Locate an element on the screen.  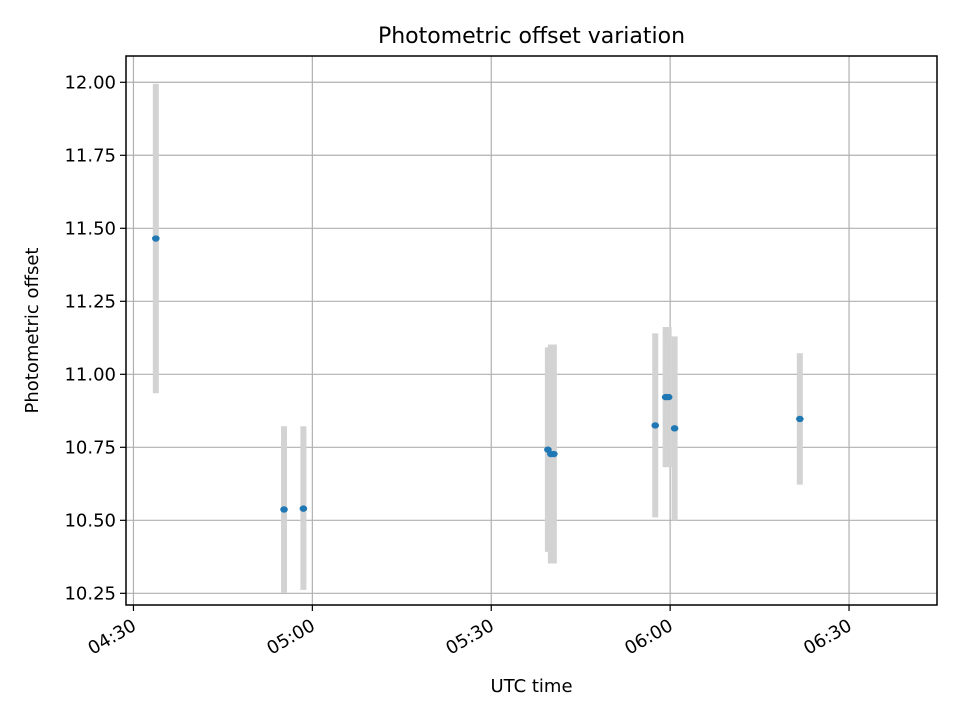
y-tick-label: 11.00 is located at coordinates (90, 374).